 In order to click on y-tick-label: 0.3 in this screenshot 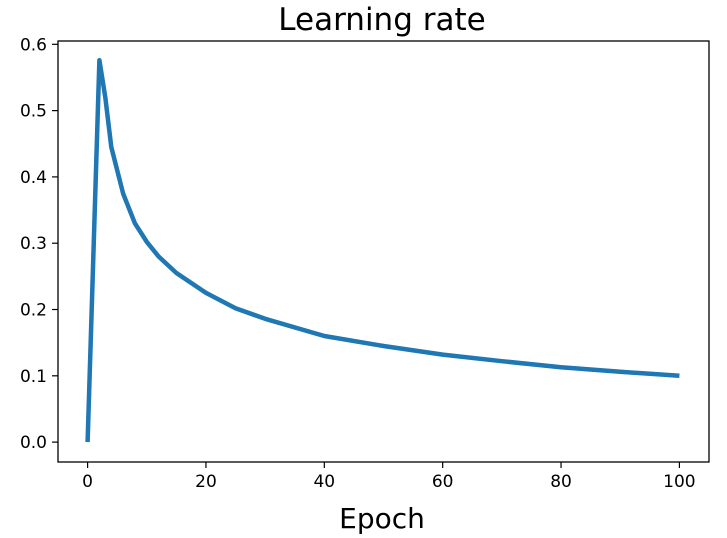, I will do `click(33, 244)`.